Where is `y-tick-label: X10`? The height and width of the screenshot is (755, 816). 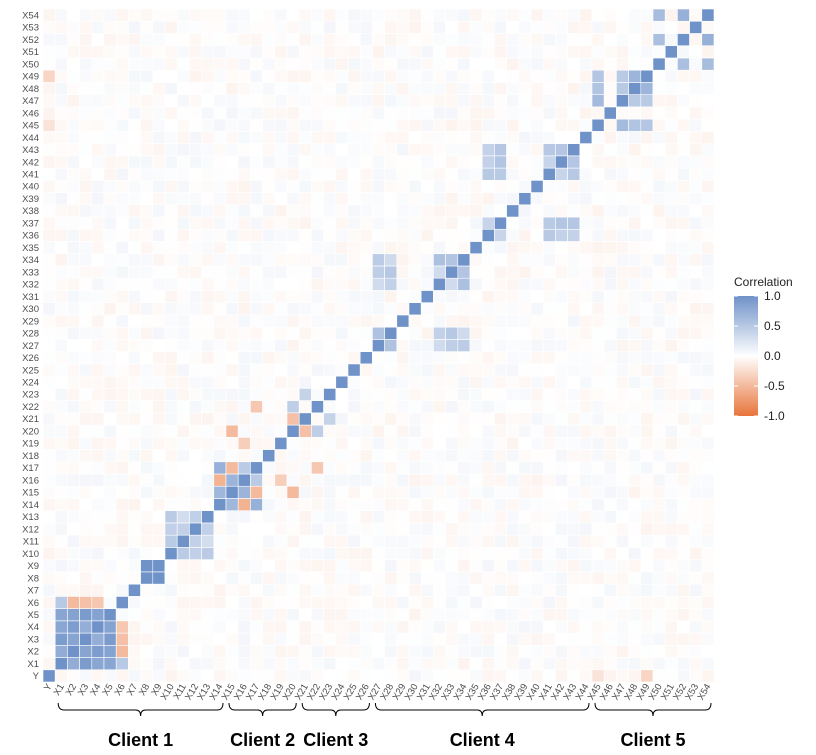
y-tick-label: X10 is located at coordinates (30, 554).